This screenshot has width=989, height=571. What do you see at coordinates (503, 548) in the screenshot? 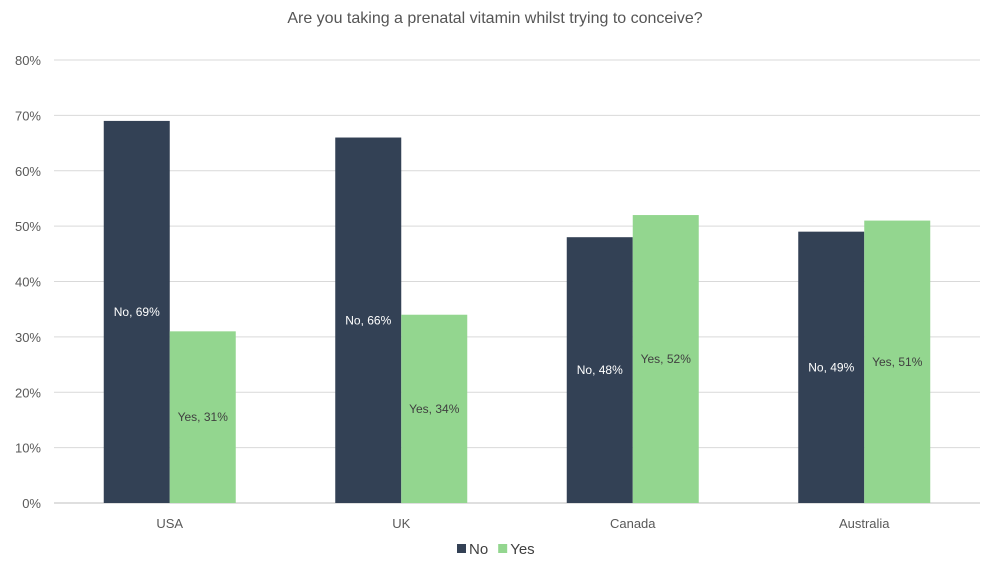
I see `legend-swatch-yes` at bounding box center [503, 548].